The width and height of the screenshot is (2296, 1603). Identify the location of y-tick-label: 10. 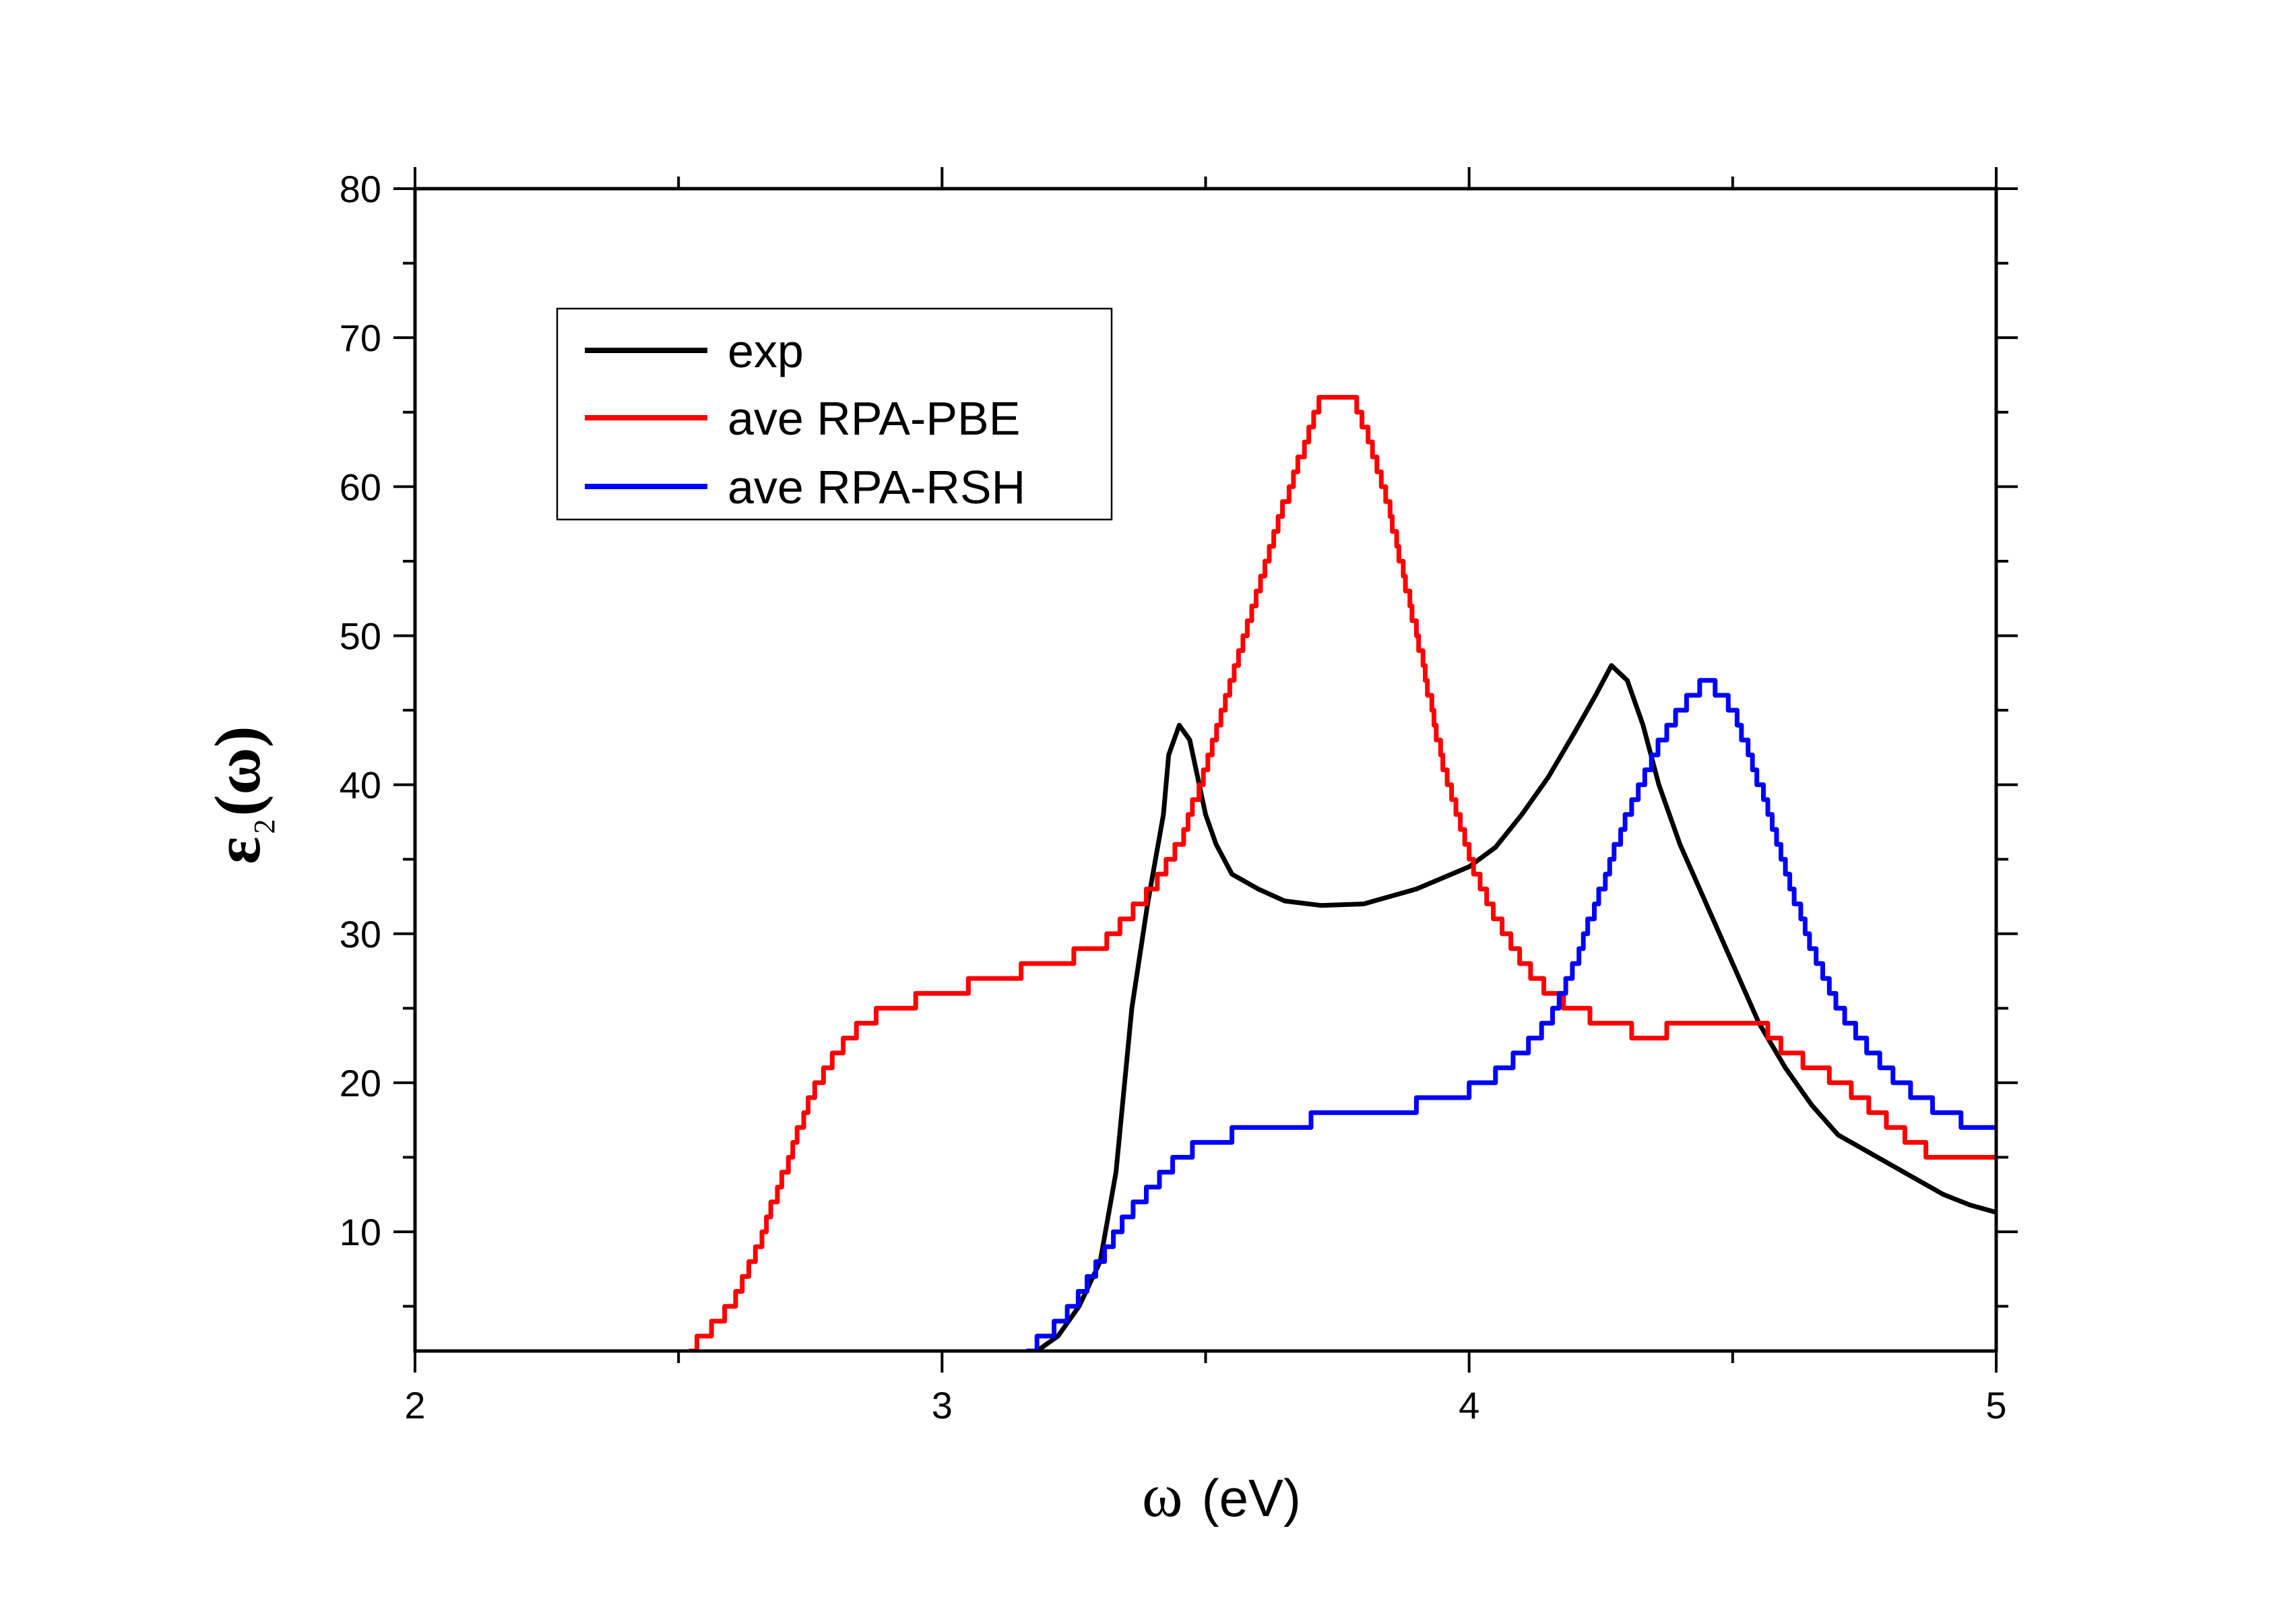
(360, 1232).